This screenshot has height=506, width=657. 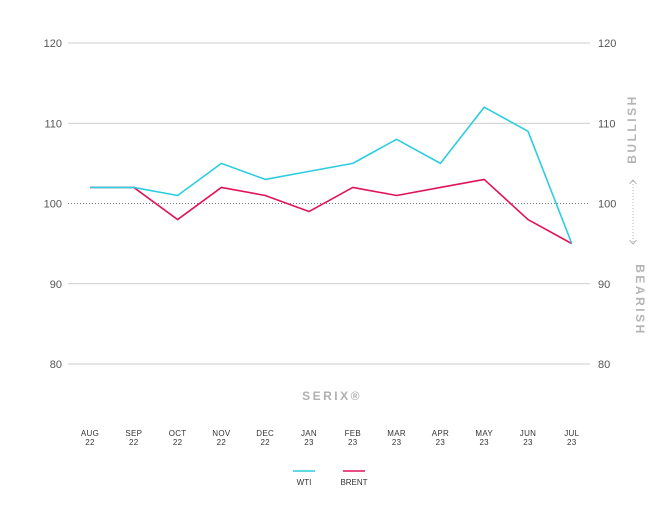 I want to click on y-tick-label-right: 120, so click(x=607, y=44).